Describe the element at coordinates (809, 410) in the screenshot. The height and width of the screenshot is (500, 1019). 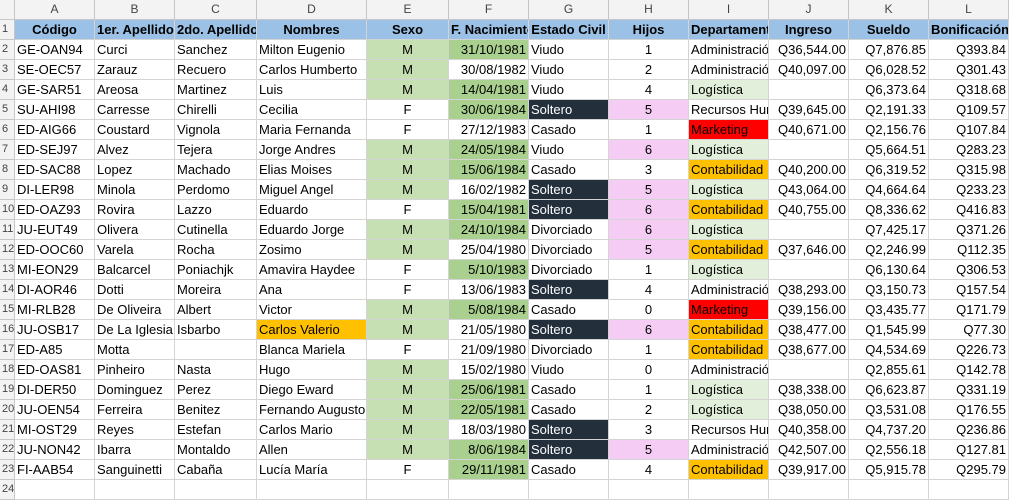
I see `table-cell: Q38,050.00` at that location.